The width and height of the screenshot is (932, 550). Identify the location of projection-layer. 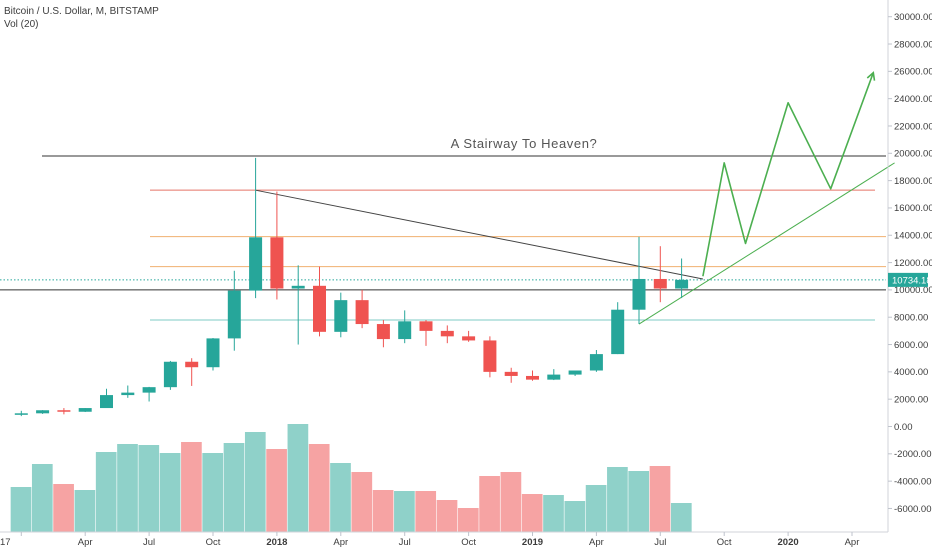
(789, 174).